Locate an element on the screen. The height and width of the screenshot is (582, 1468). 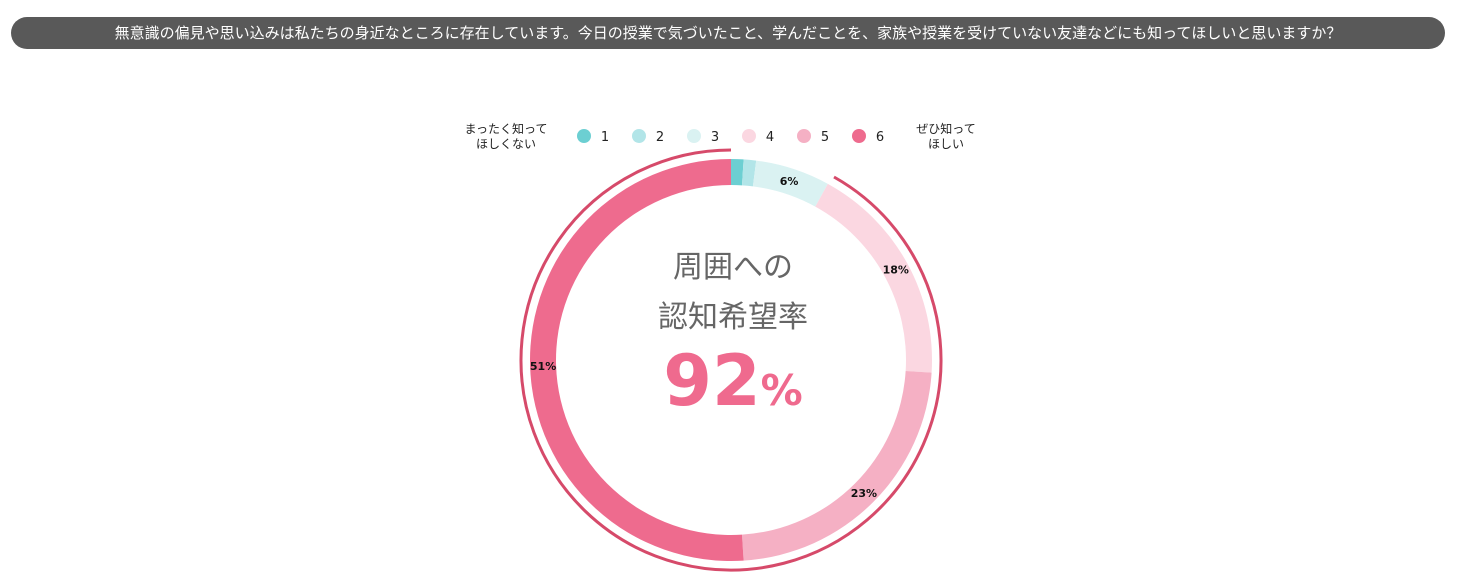
center-value: 92% is located at coordinates (733, 381).